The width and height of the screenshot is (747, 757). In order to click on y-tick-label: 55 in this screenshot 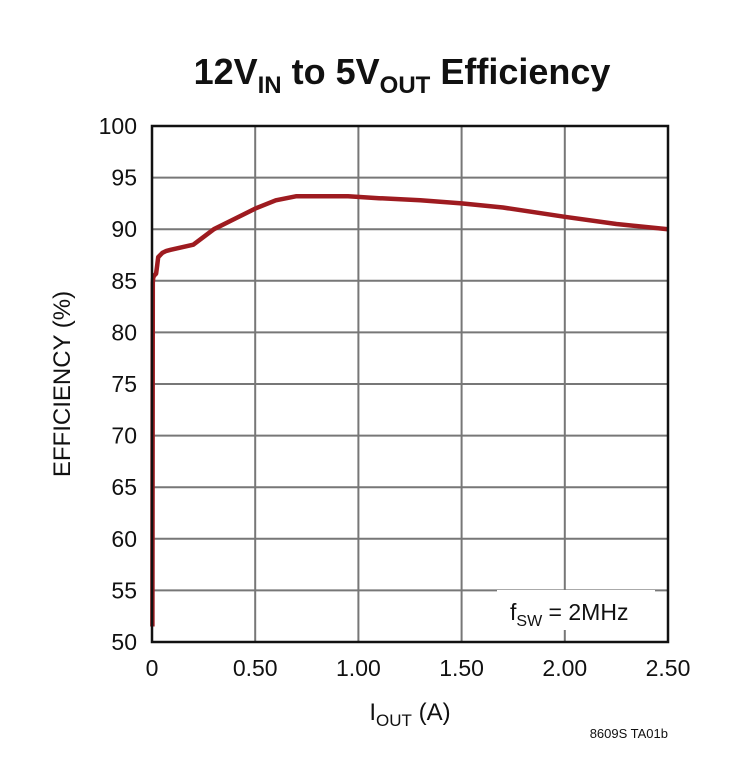, I will do `click(124, 590)`.